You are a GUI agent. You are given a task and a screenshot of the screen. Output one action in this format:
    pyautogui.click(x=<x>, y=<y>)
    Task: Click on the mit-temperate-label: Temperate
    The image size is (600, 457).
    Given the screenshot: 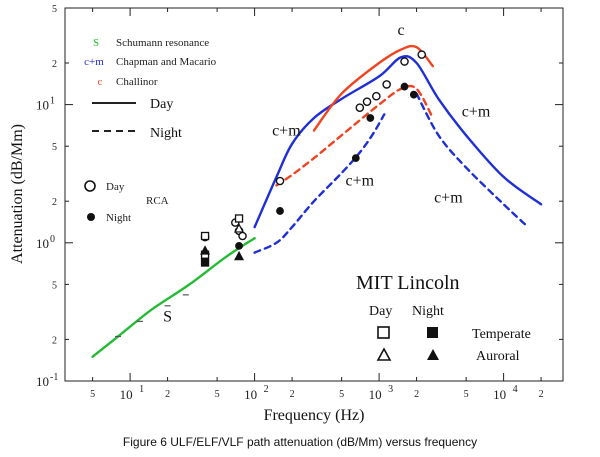 What is the action you would take?
    pyautogui.click(x=501, y=334)
    